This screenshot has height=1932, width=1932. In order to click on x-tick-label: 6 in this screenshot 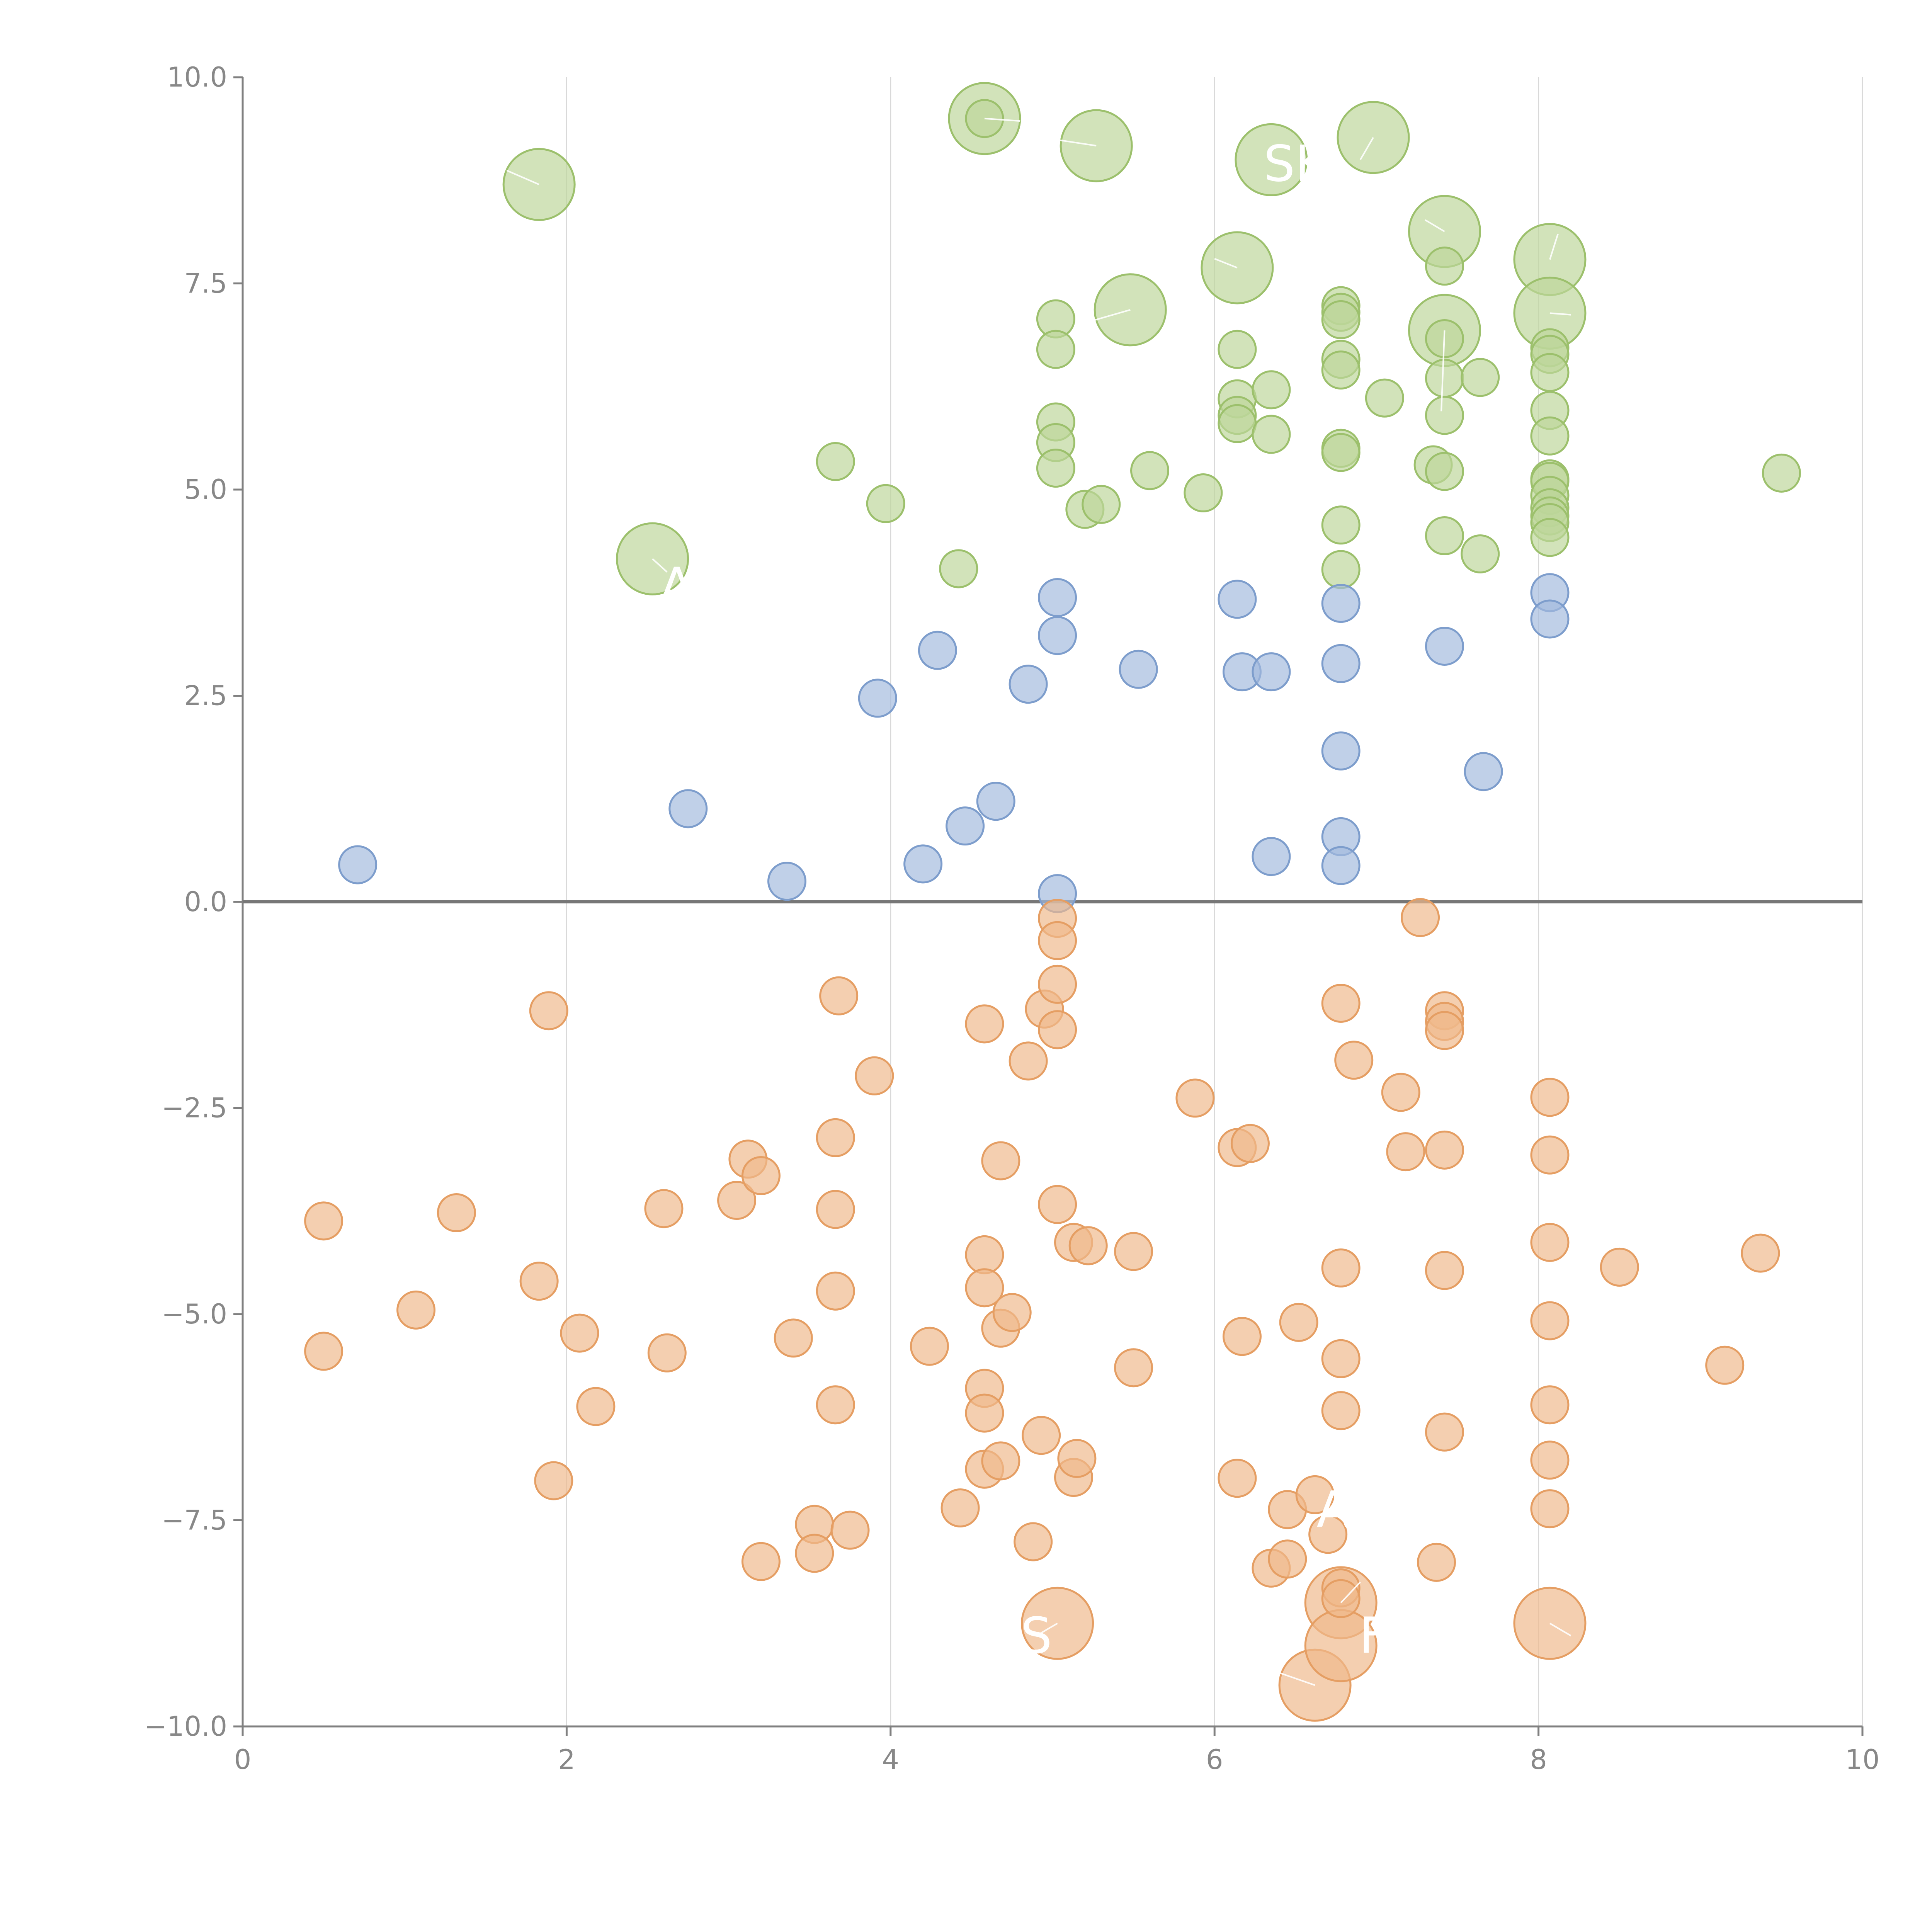, I will do `click(1214, 1760)`.